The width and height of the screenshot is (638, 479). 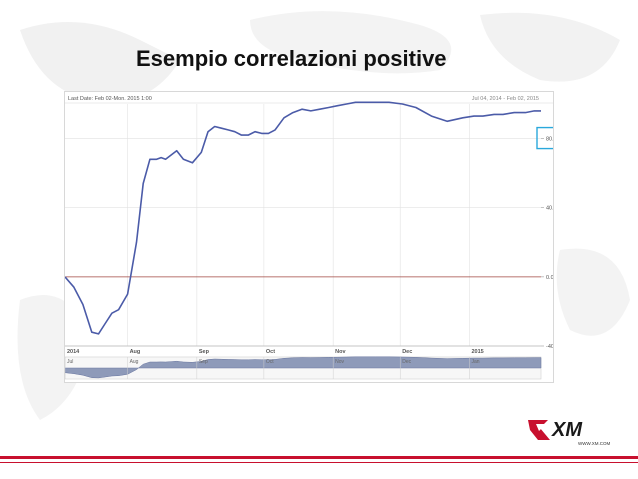 What do you see at coordinates (549, 140) in the screenshot?
I see `y-tick-label: 80.0%` at bounding box center [549, 140].